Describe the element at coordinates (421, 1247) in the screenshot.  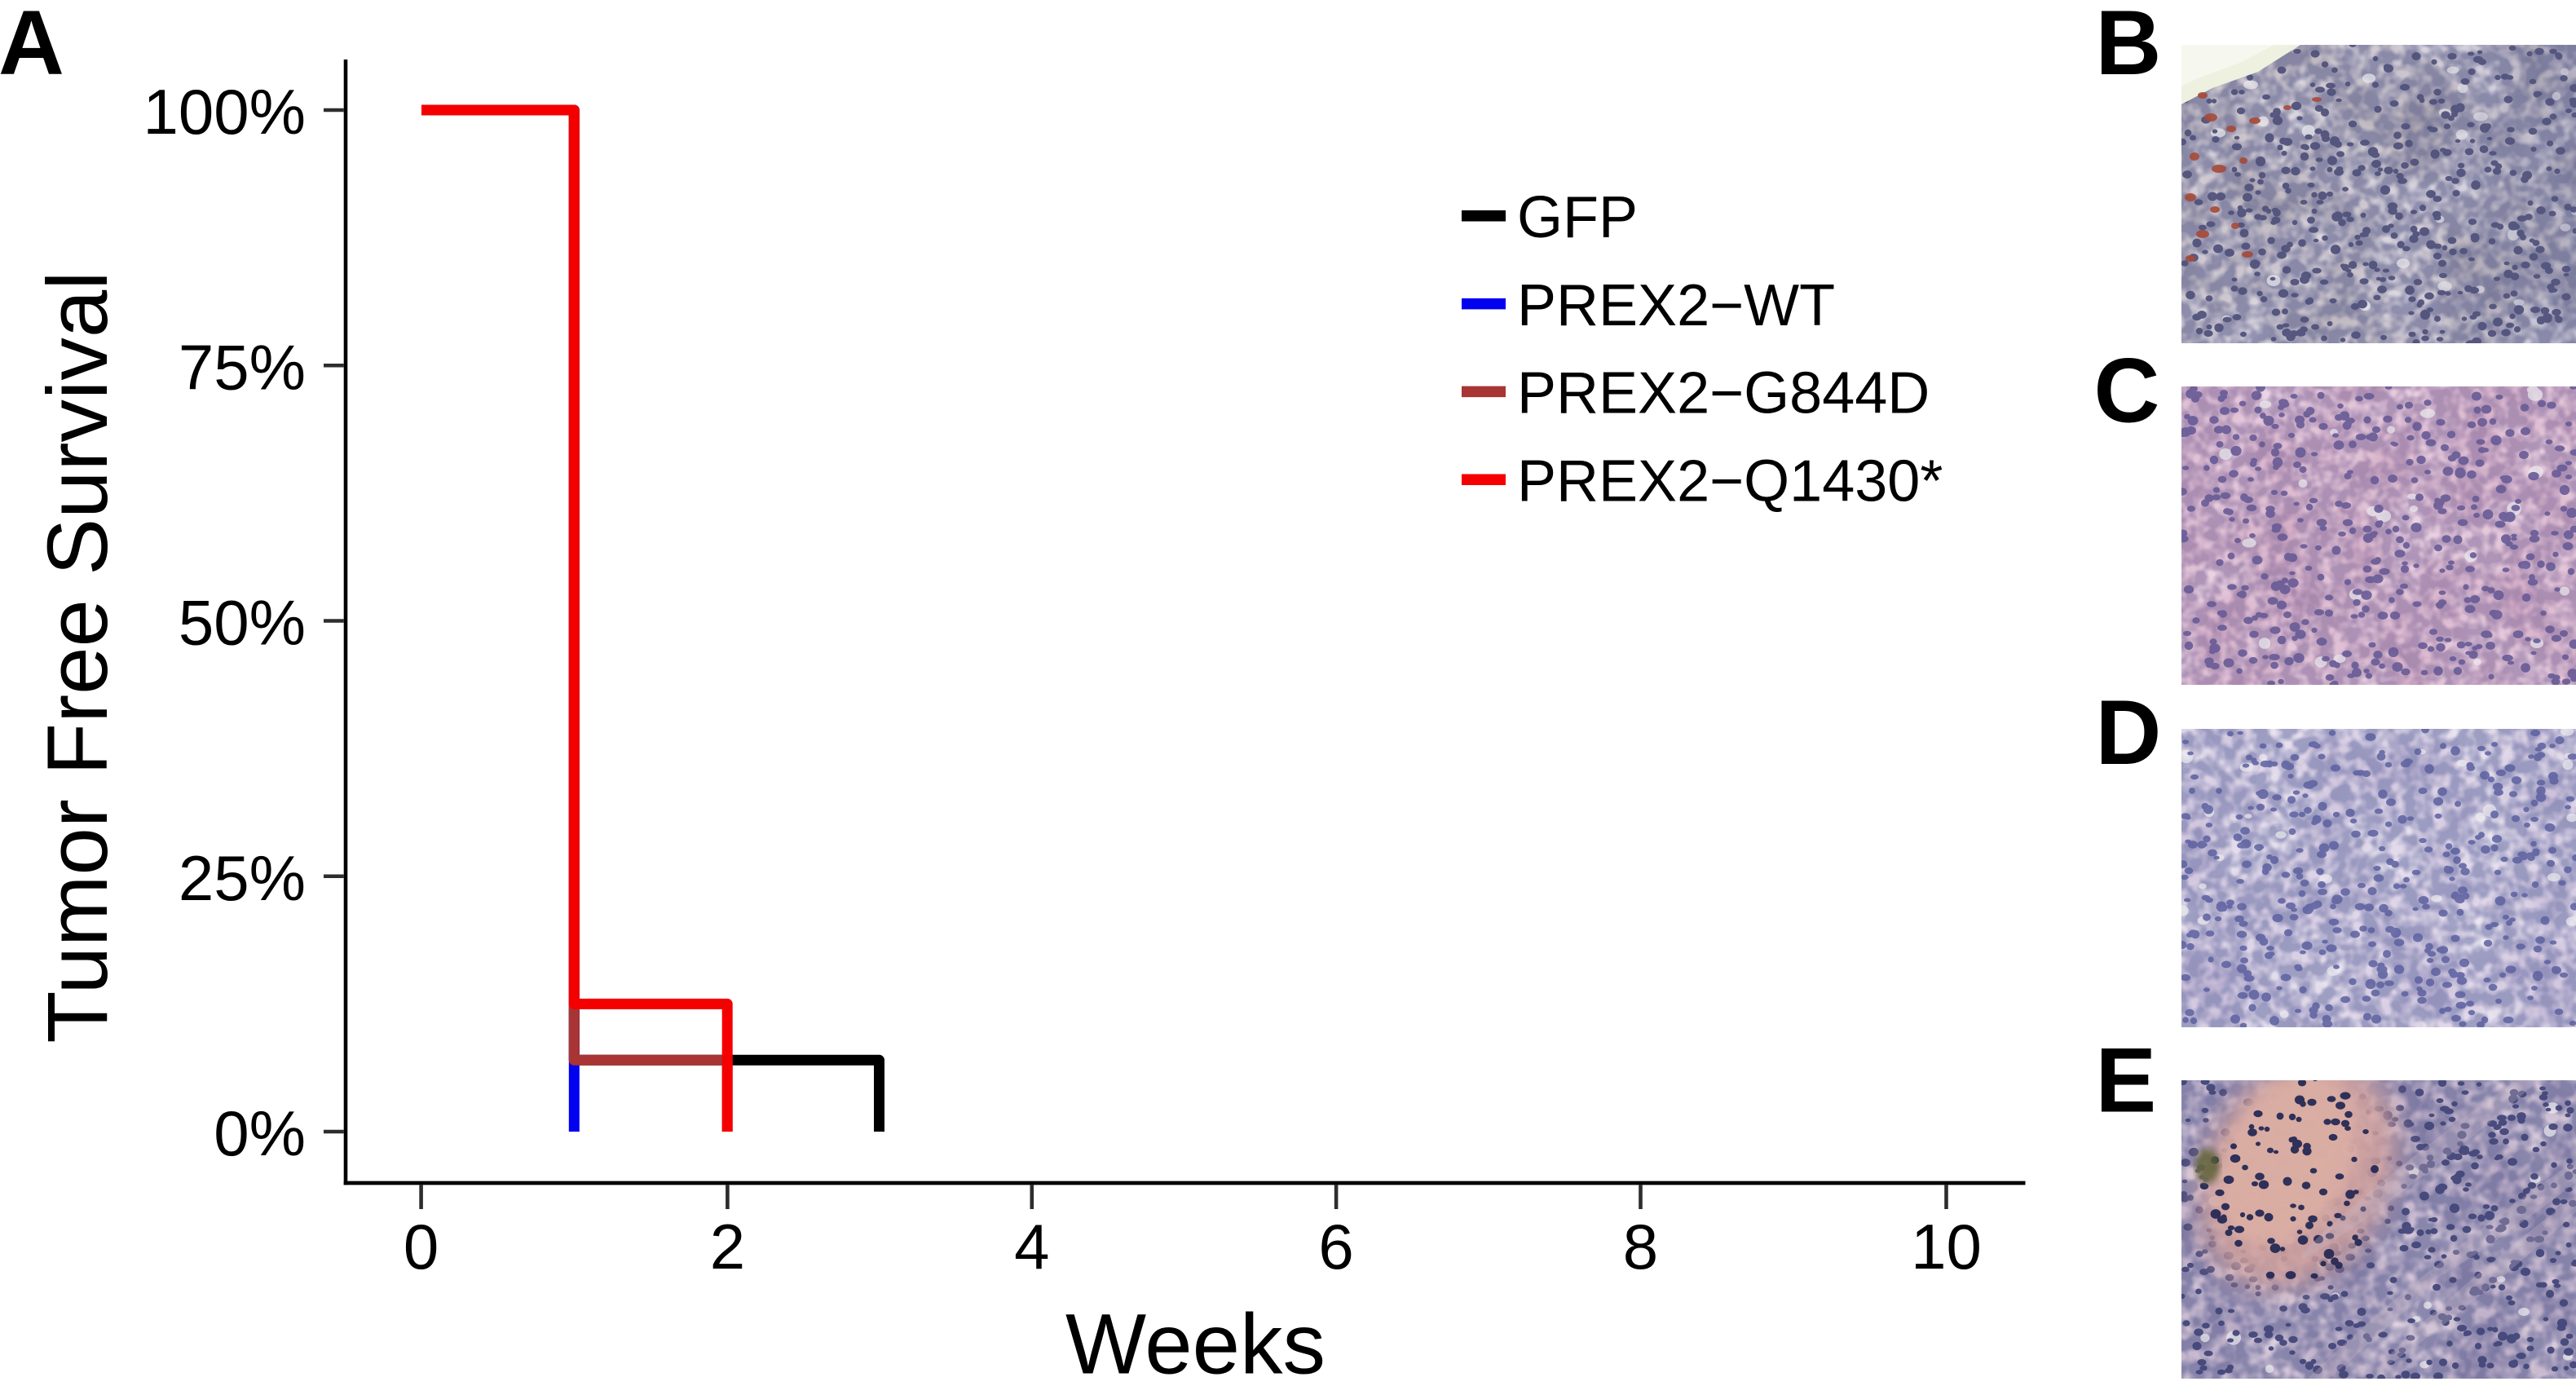
I see `svg-text: 0` at that location.